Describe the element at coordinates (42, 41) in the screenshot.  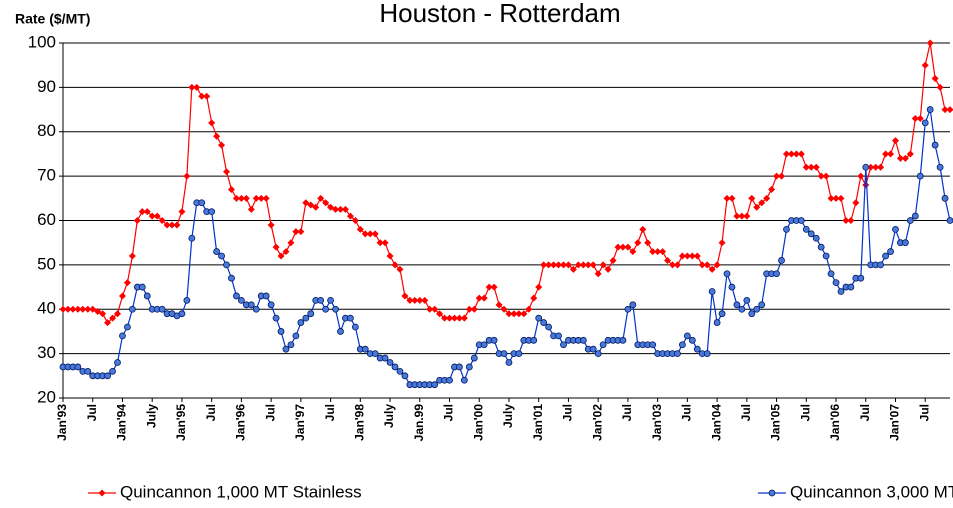
I see `y-tick-label: 100` at that location.